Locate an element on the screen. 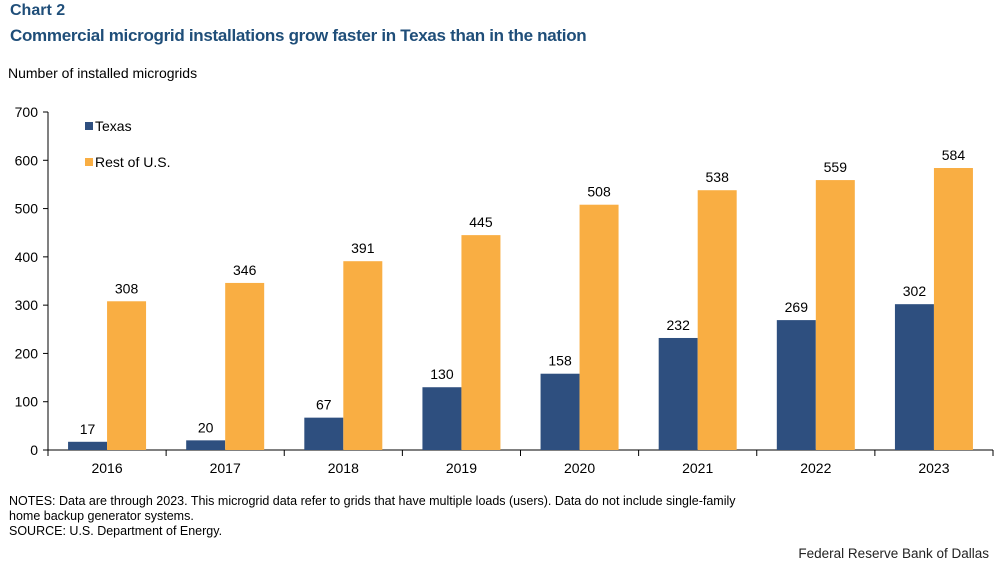 This screenshot has width=997, height=565. rest-of-us-data-label: 538 is located at coordinates (718, 177).